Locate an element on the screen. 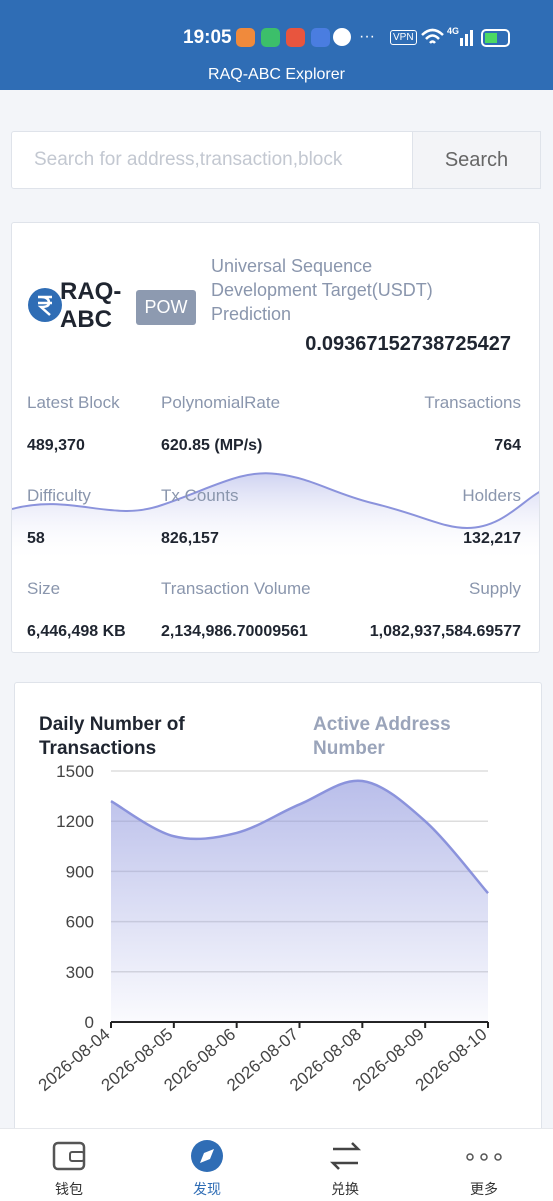  coin-name: RAQ-ABC is located at coordinates (91, 305).